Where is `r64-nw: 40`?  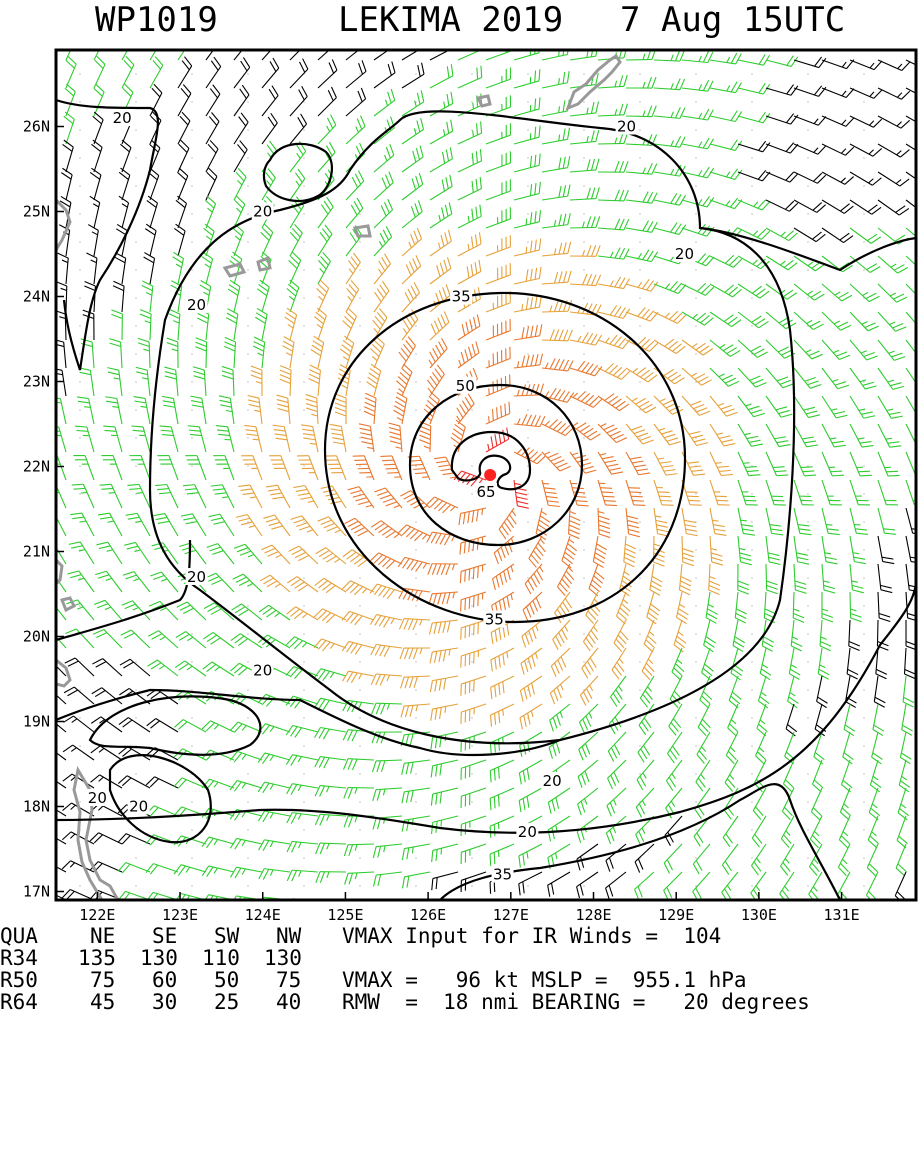 r64-nw: 40 is located at coordinates (288, 1002).